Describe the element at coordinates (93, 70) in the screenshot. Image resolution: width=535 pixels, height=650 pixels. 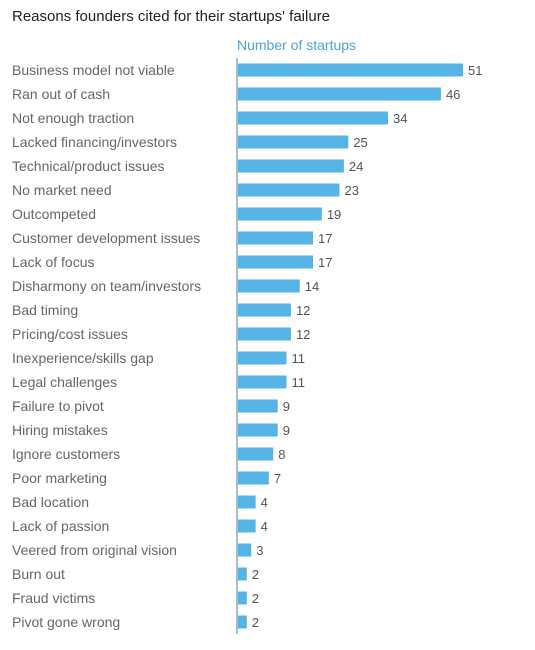
I see `category-label: Business model not viable` at that location.